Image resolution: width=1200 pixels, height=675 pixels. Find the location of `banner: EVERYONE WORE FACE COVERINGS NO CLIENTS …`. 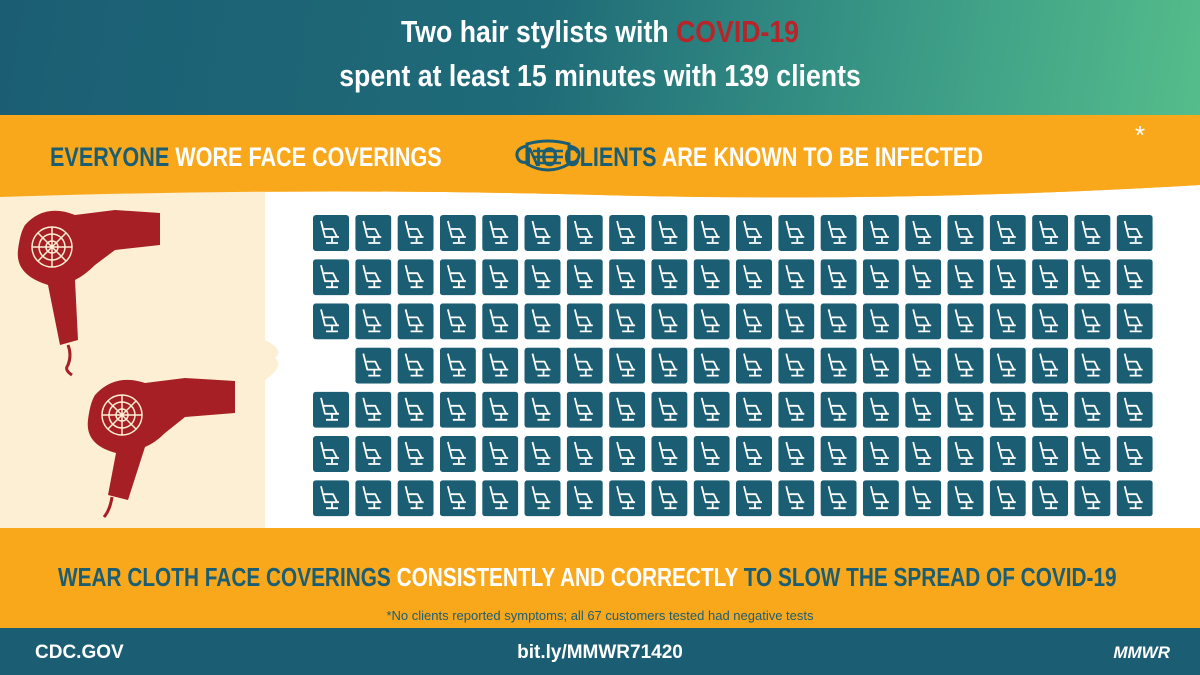

banner: EVERYONE WORE FACE COVERINGS NO CLIENTS … is located at coordinates (600, 158).